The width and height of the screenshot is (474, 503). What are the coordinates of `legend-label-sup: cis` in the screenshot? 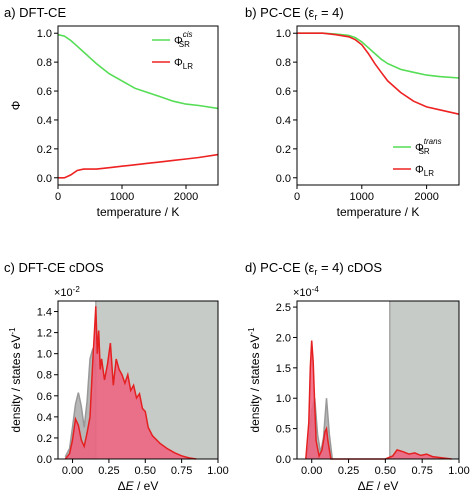 It's located at (188, 34).